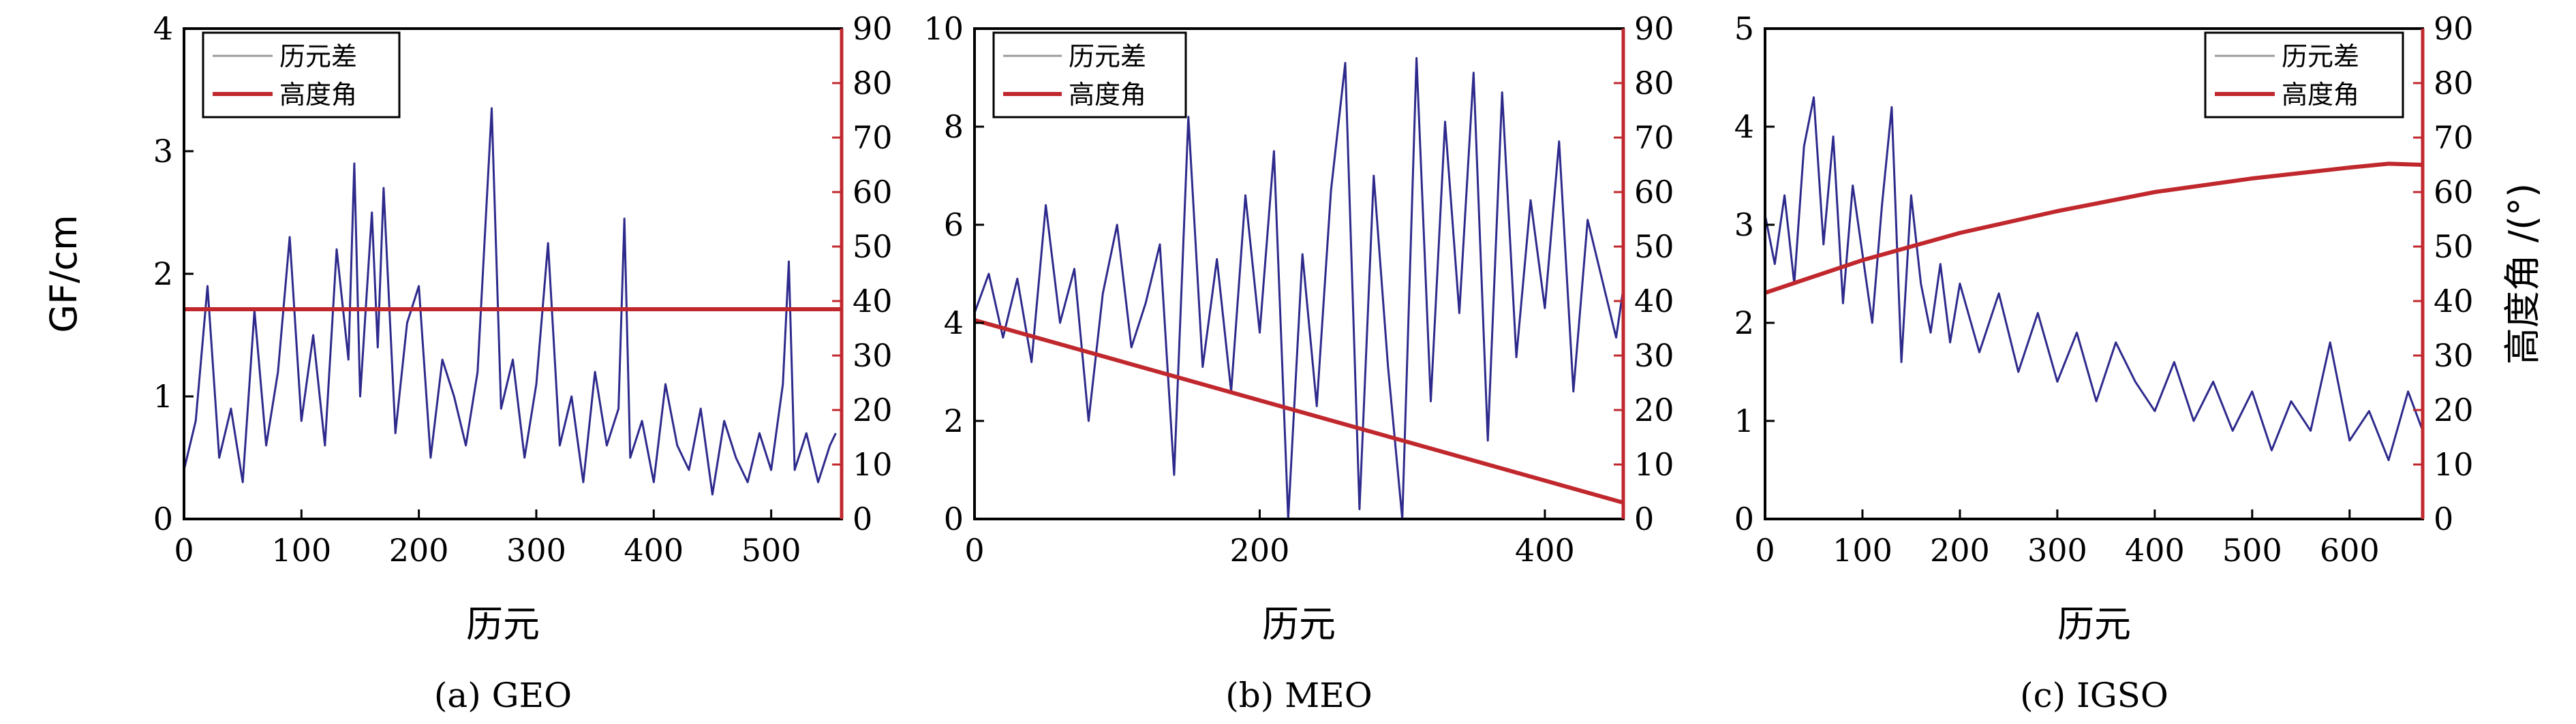  I want to click on panel-meo-legend-box, so click(1089, 75).